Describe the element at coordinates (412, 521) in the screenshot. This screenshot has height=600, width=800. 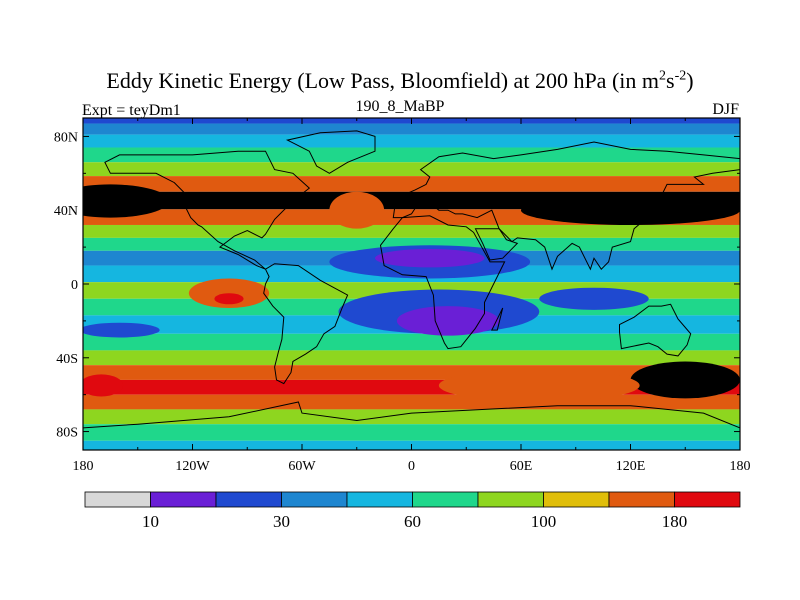
I see `colorbar-label: 60` at that location.